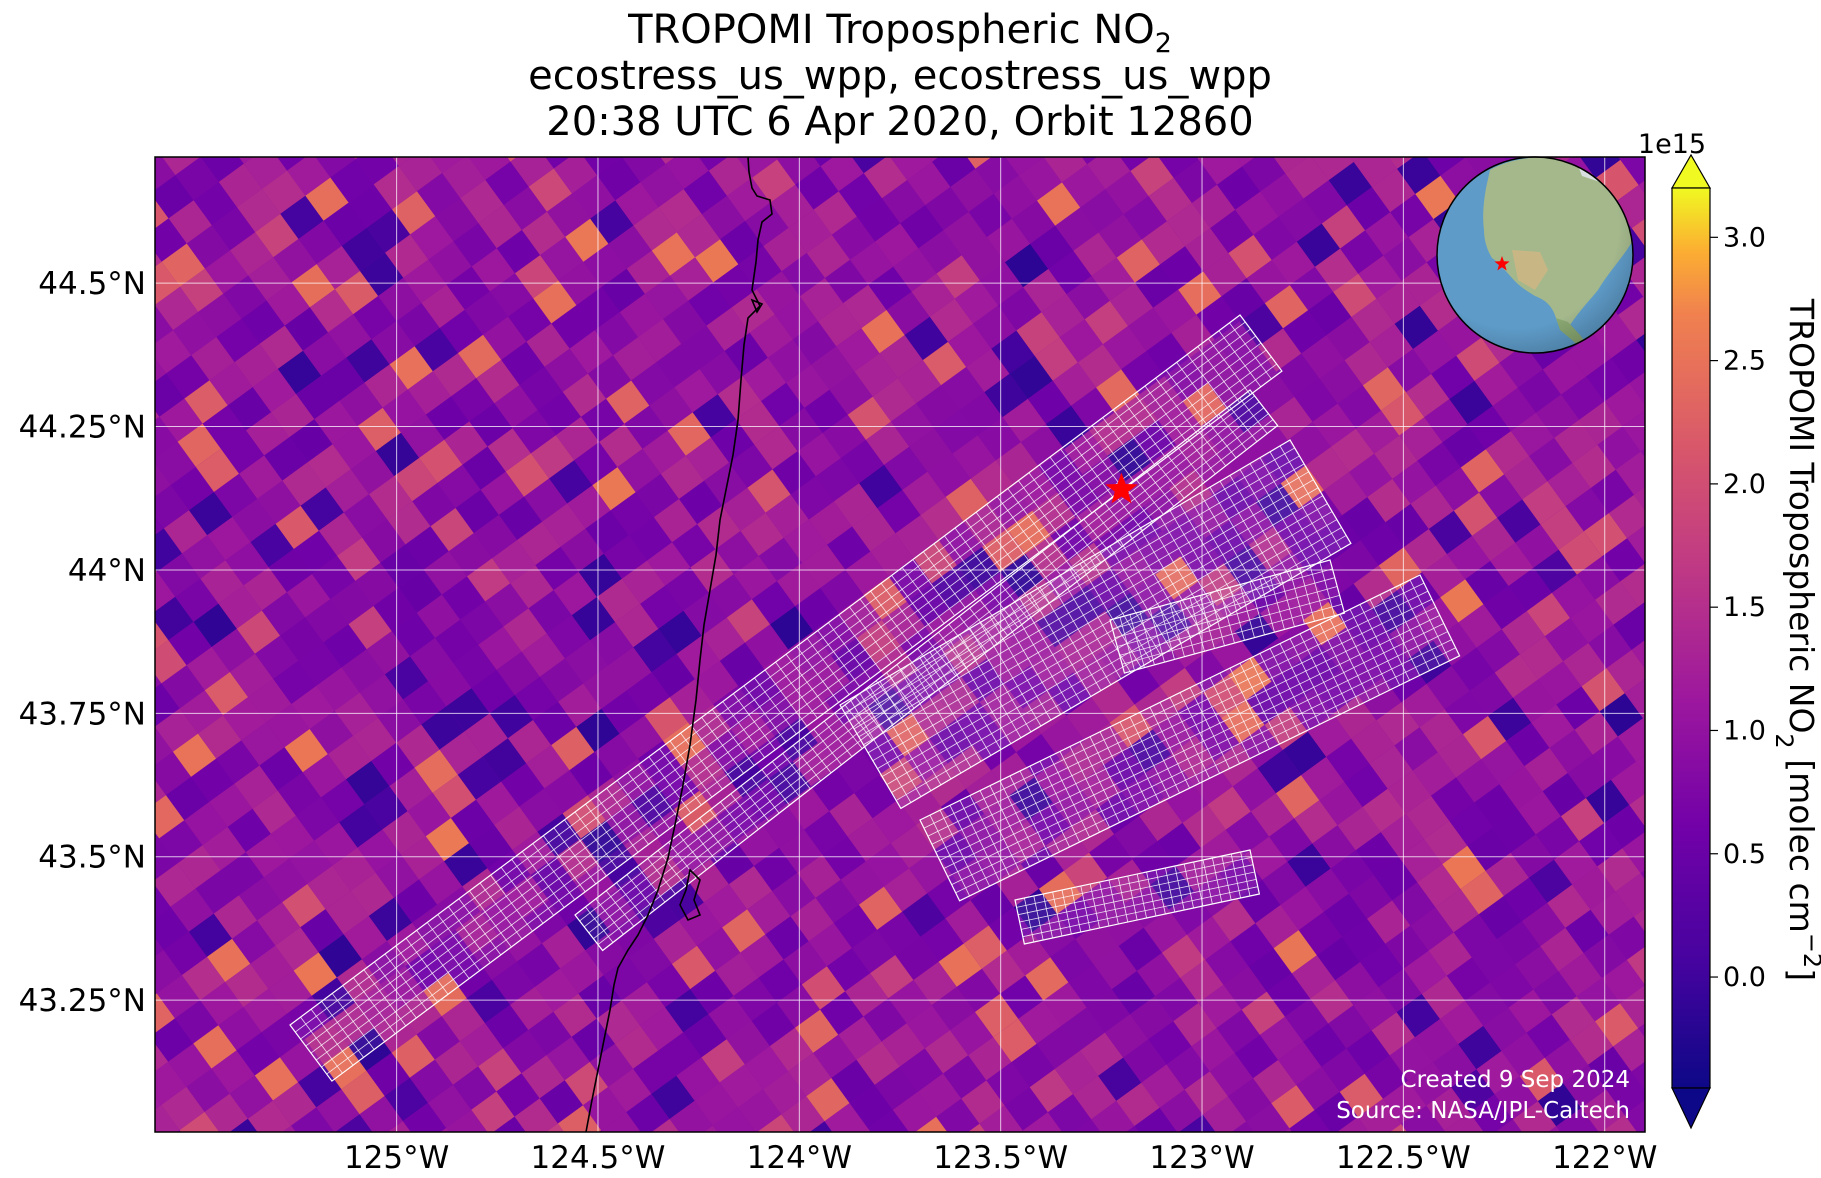 This screenshot has width=1821, height=1178. I want to click on colorbar-tick-label: 2.5, so click(1744, 361).